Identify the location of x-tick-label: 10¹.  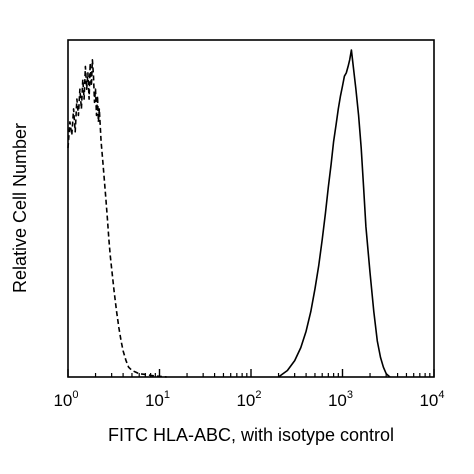
(157, 399).